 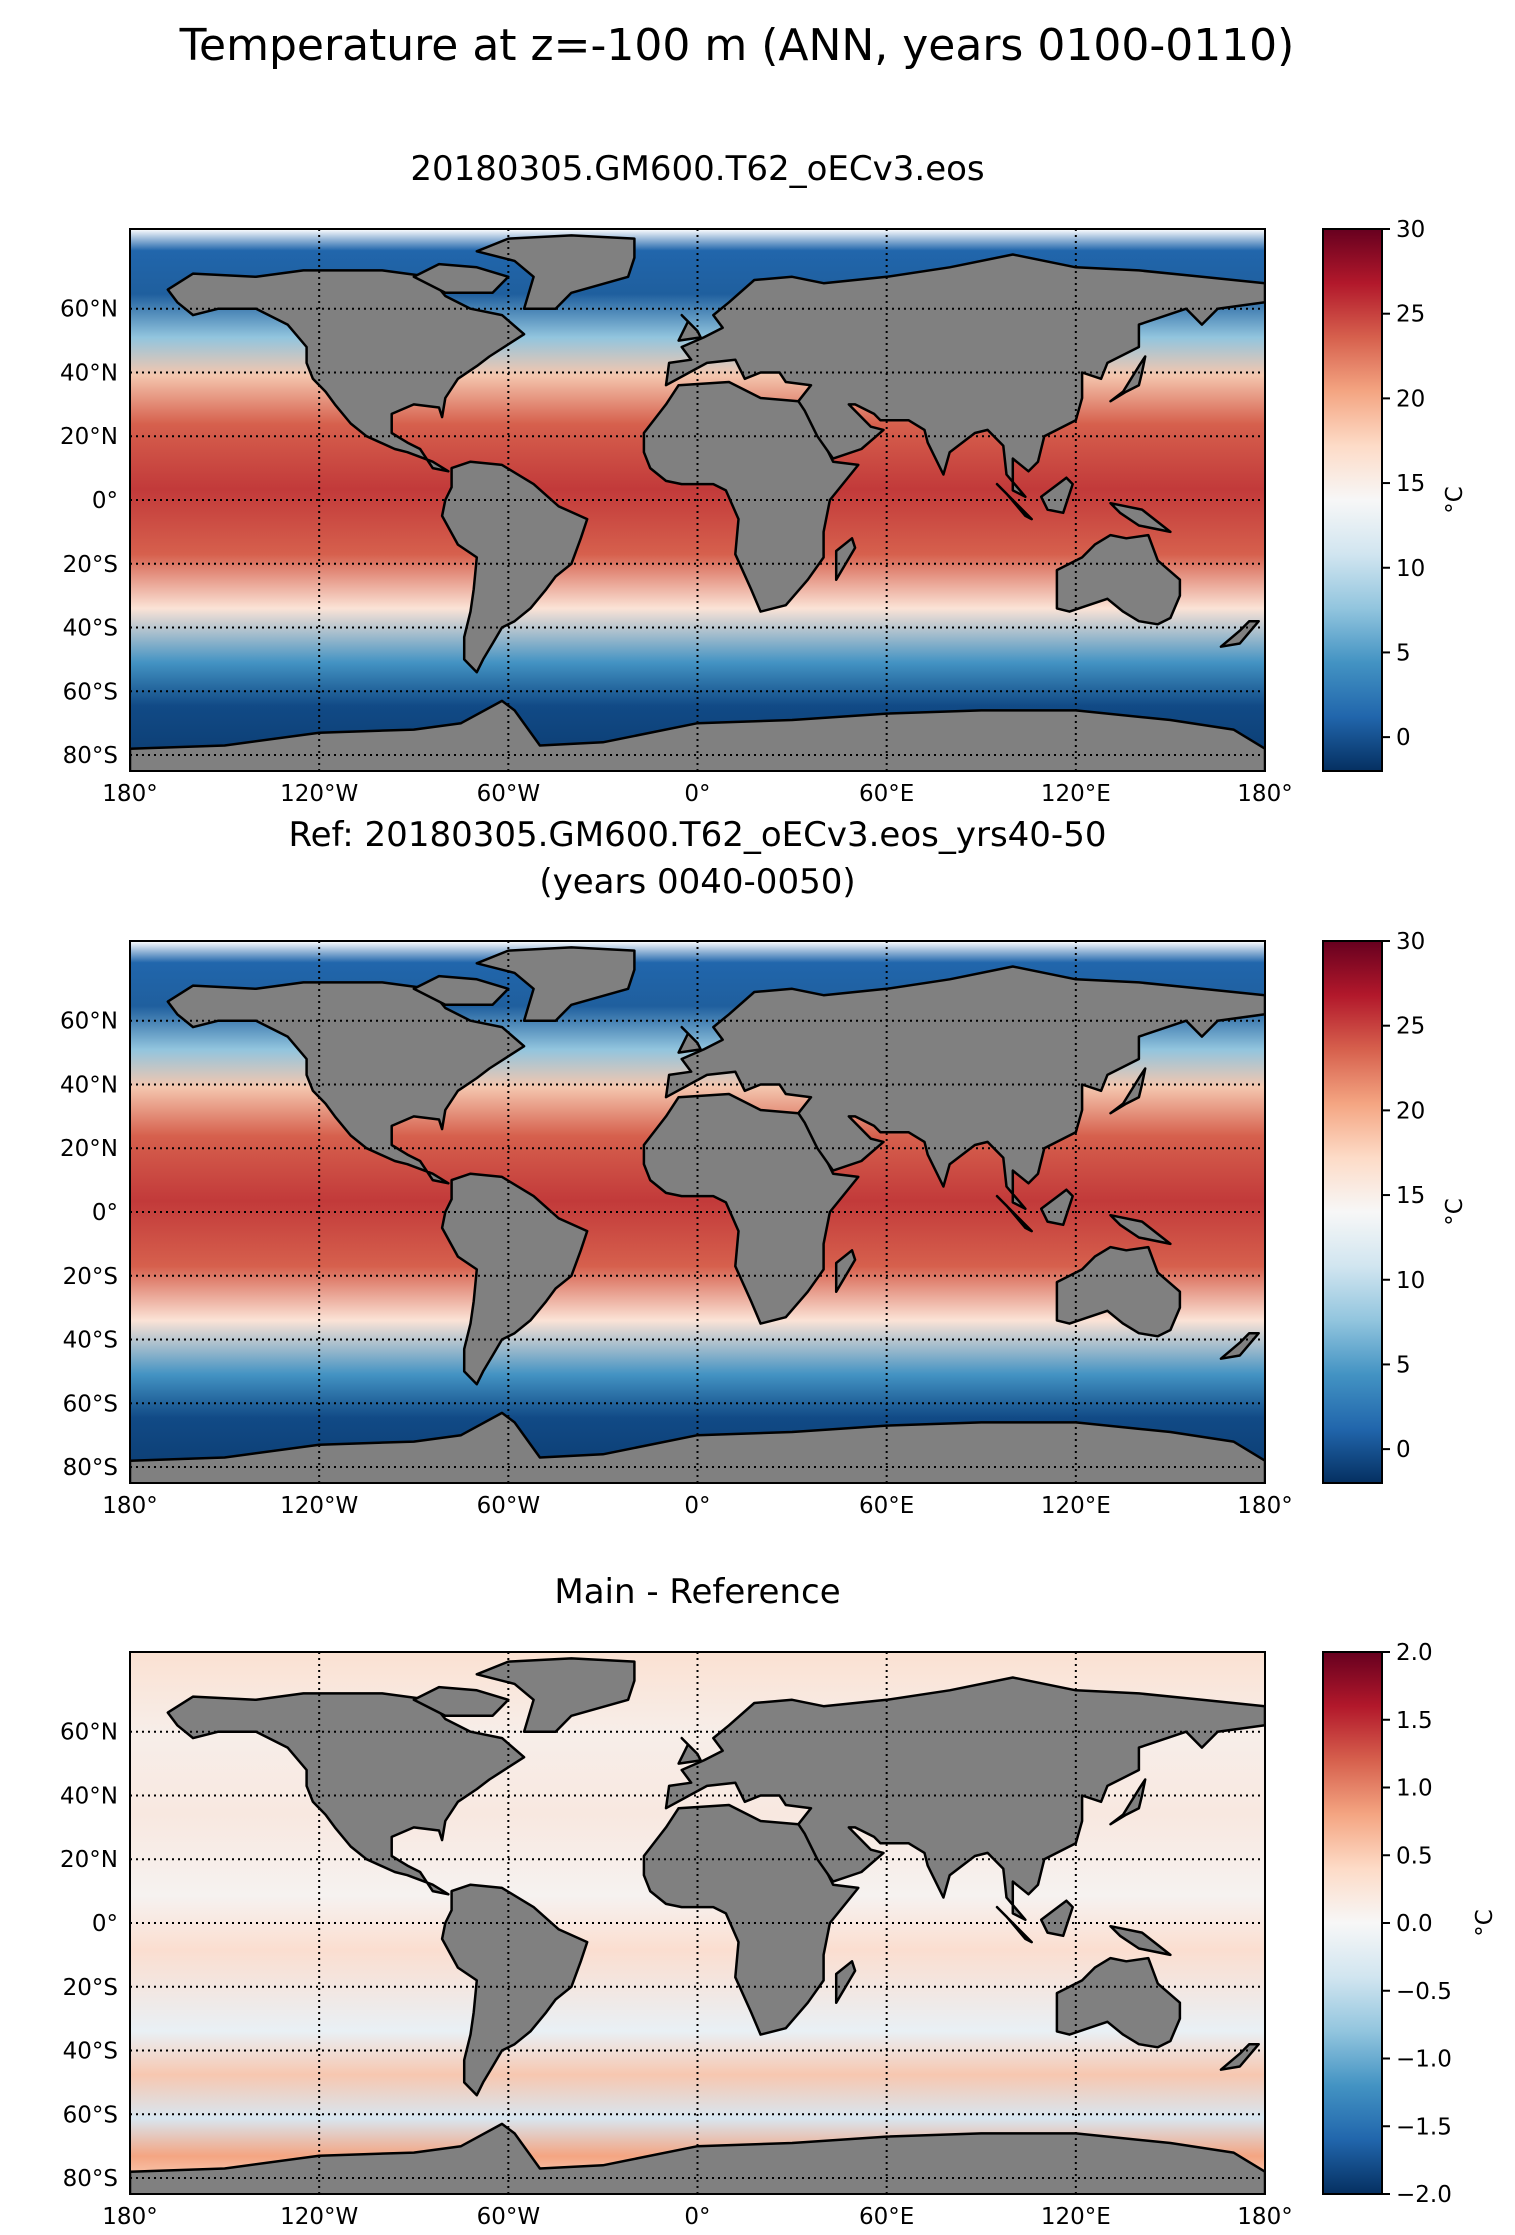 What do you see at coordinates (697, 1592) in the screenshot?
I see `panel-title: Main - Reference` at bounding box center [697, 1592].